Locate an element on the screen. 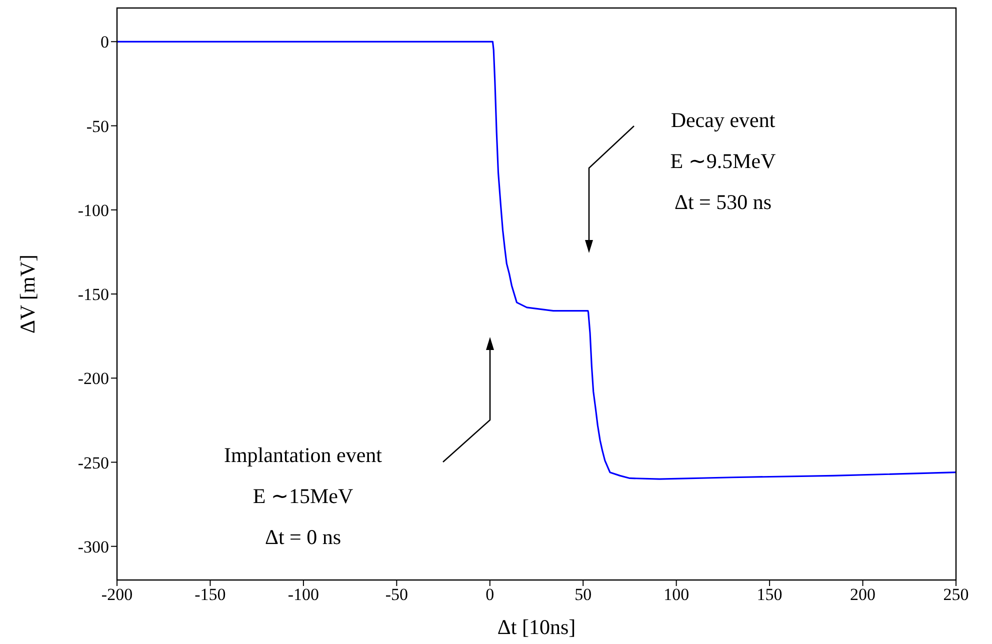  y-tick-label: -150 is located at coordinates (93, 294).